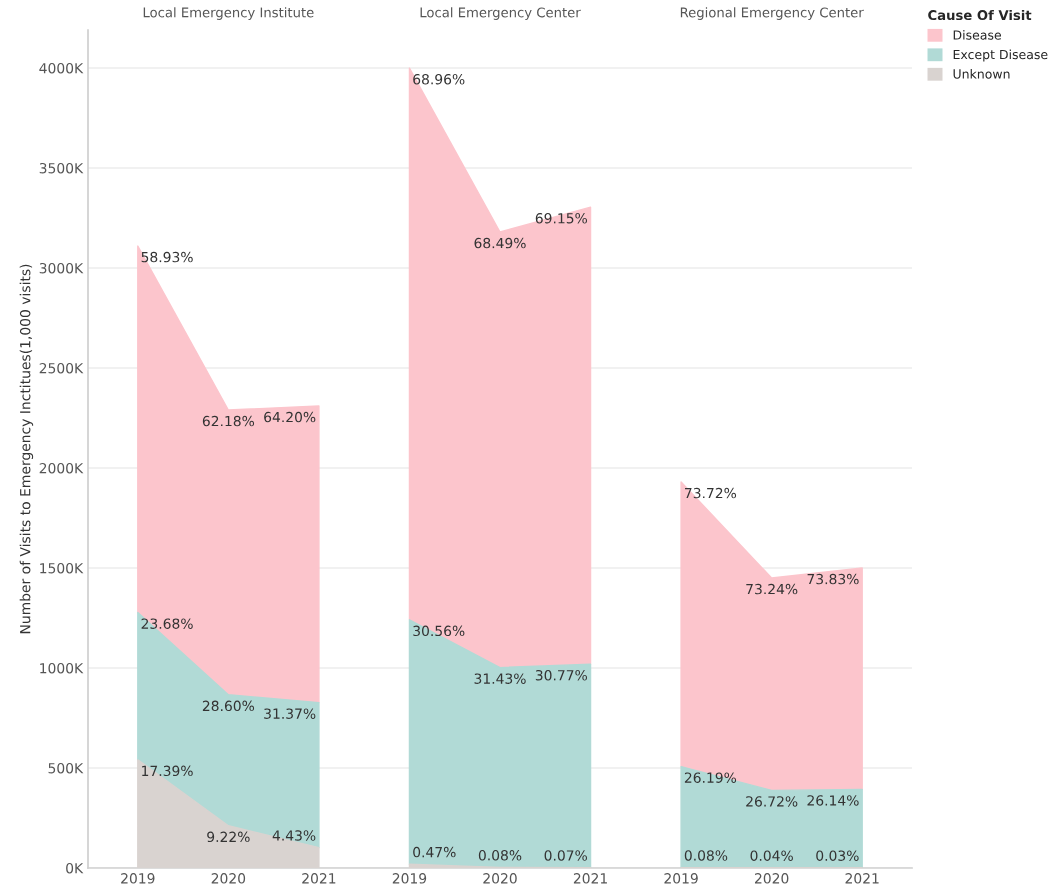  Describe the element at coordinates (167, 257) in the screenshot. I see `annotation: 58.93%` at that location.